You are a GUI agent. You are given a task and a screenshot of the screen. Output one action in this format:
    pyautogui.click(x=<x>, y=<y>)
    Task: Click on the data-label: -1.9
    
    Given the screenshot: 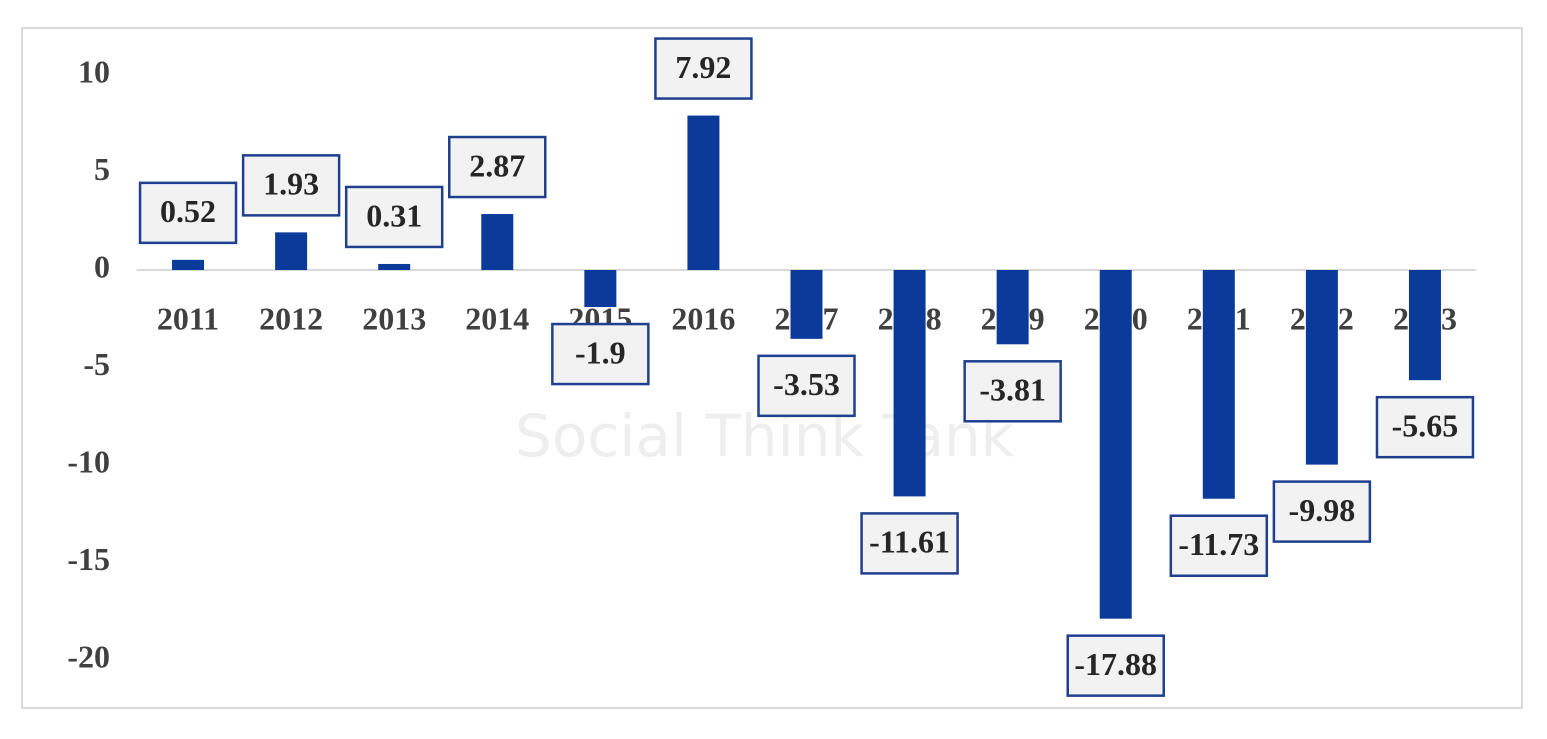 What is the action you would take?
    pyautogui.click(x=600, y=352)
    